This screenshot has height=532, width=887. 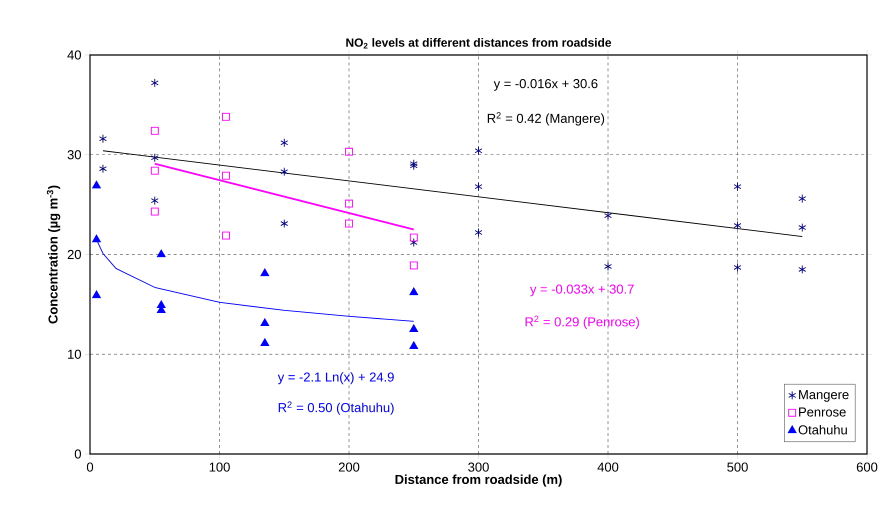 I want to click on y-axis-title: Concentration (µg m$^{-3}$), so click(x=53, y=255).